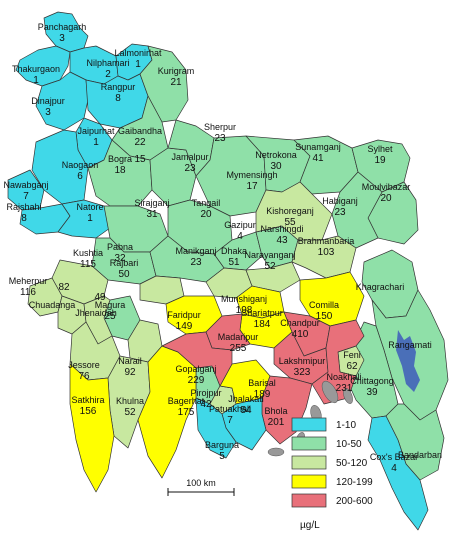  Describe the element at coordinates (196, 380) in the screenshot. I see `district-value: 229` at that location.